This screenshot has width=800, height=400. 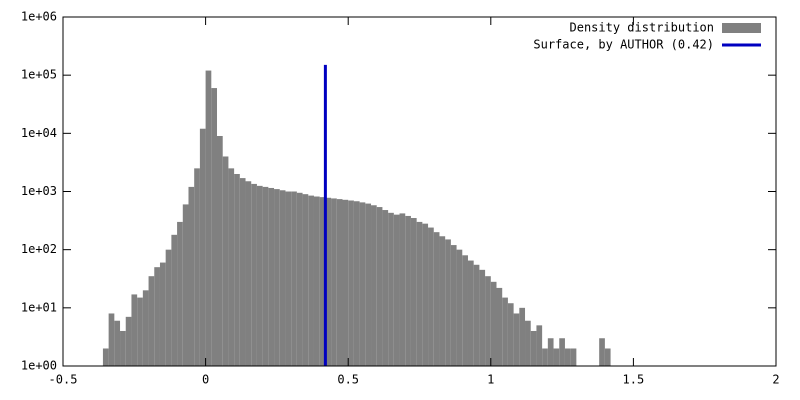 What do you see at coordinates (39, 75) in the screenshot?
I see `y-tick-label: 1e+05` at bounding box center [39, 75].